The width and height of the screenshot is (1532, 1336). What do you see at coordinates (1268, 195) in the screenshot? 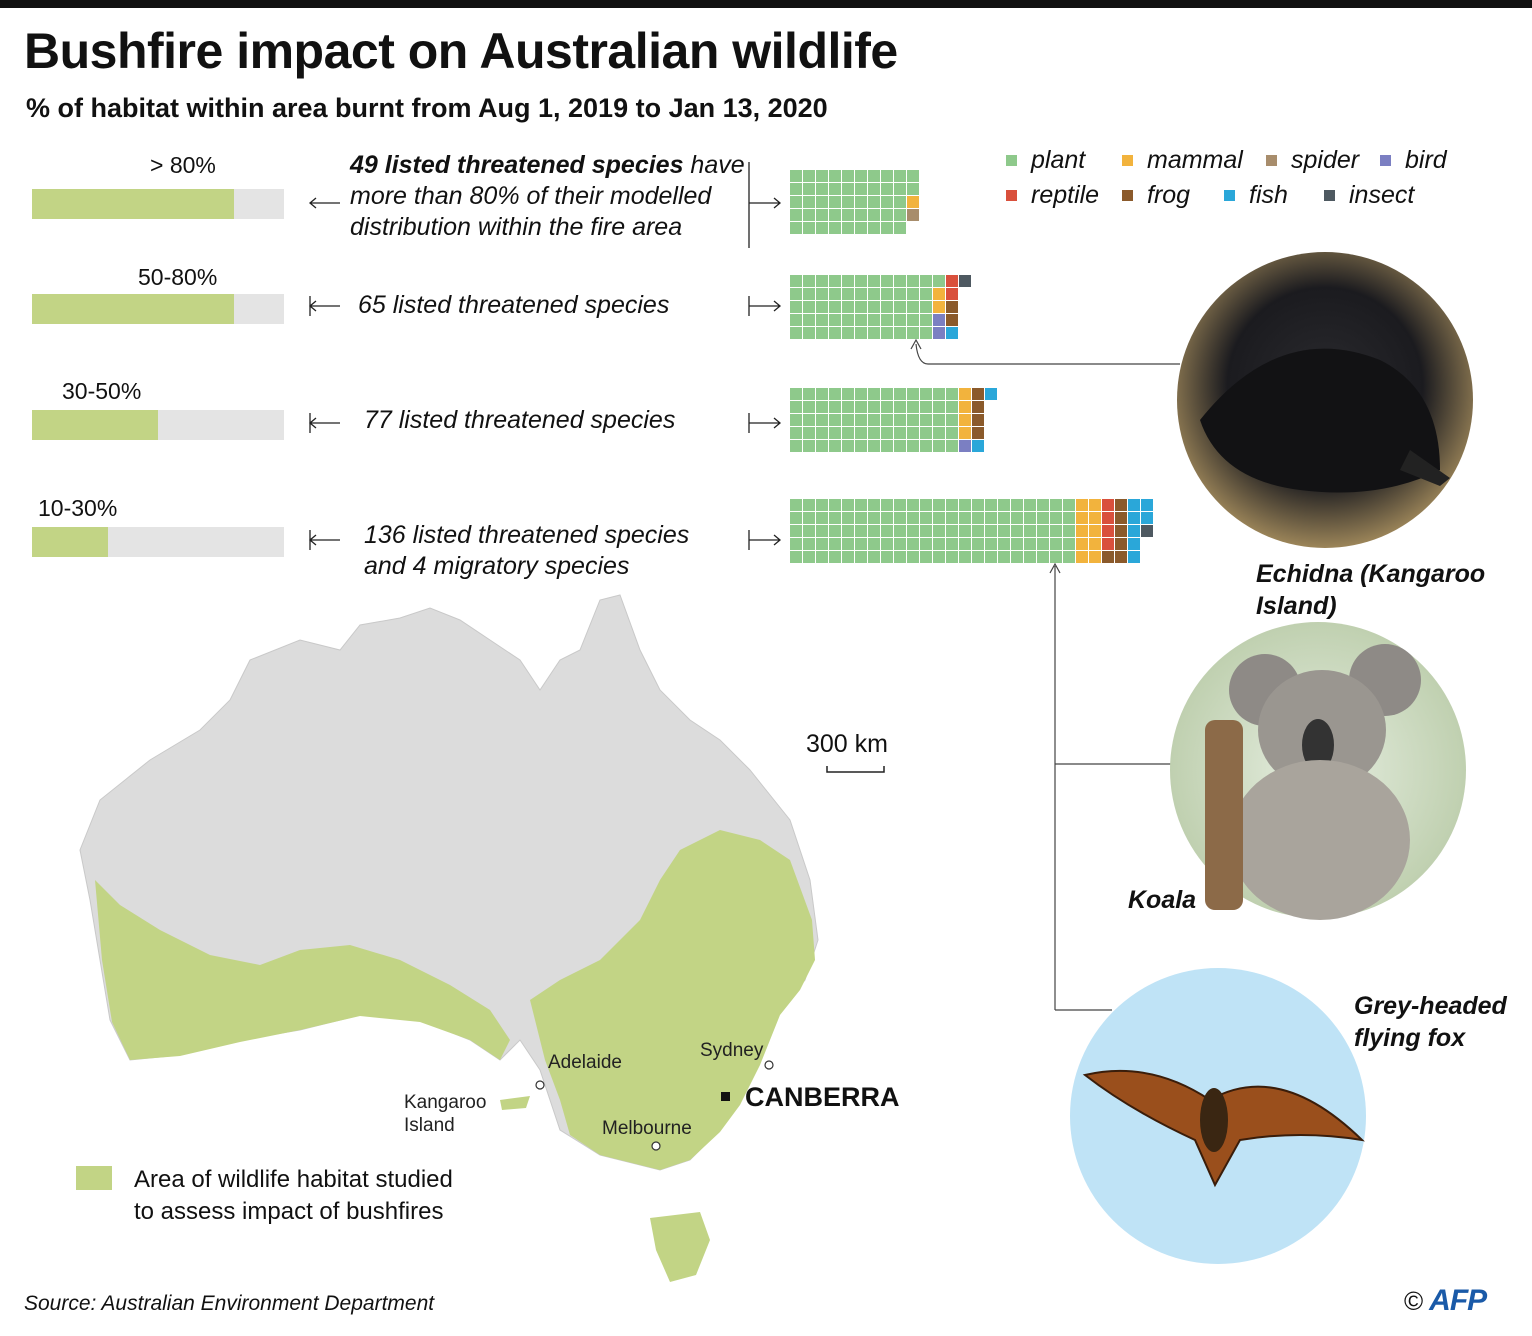
I see `legend-label: fish` at bounding box center [1268, 195].